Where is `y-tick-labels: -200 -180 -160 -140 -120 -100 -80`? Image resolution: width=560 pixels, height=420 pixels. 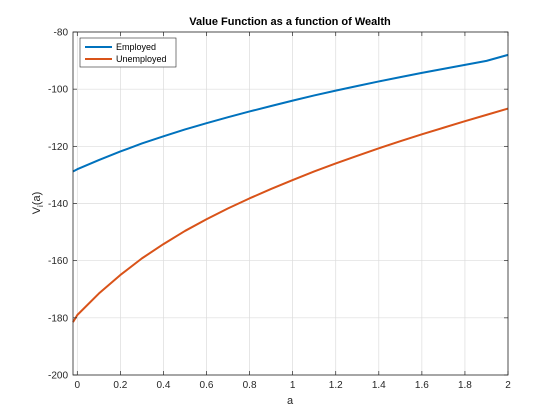 y-tick-labels: -200 -180 -160 -140 -120 -100 -80 is located at coordinates (58, 205).